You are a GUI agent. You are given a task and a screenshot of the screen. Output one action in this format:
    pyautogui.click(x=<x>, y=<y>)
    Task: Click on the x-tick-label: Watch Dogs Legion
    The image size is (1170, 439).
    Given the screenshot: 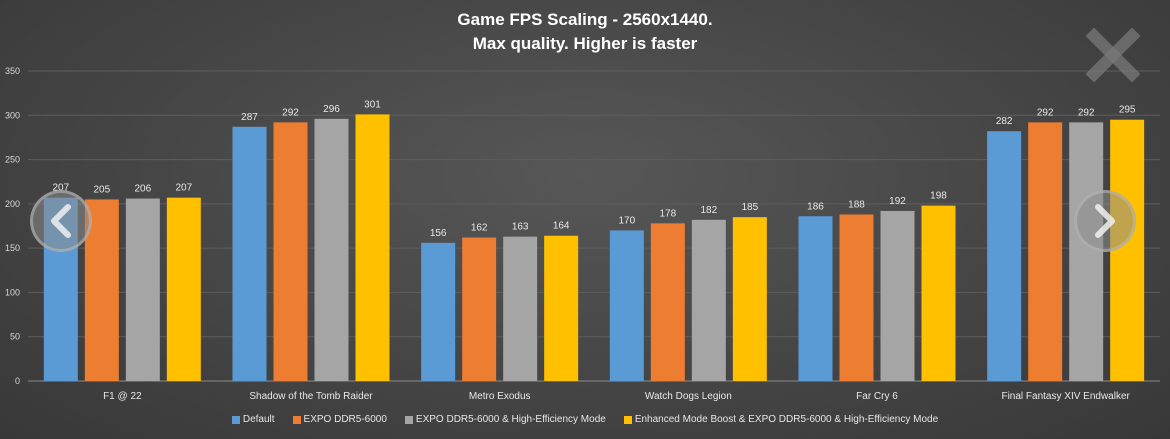 What is the action you would take?
    pyautogui.click(x=688, y=396)
    